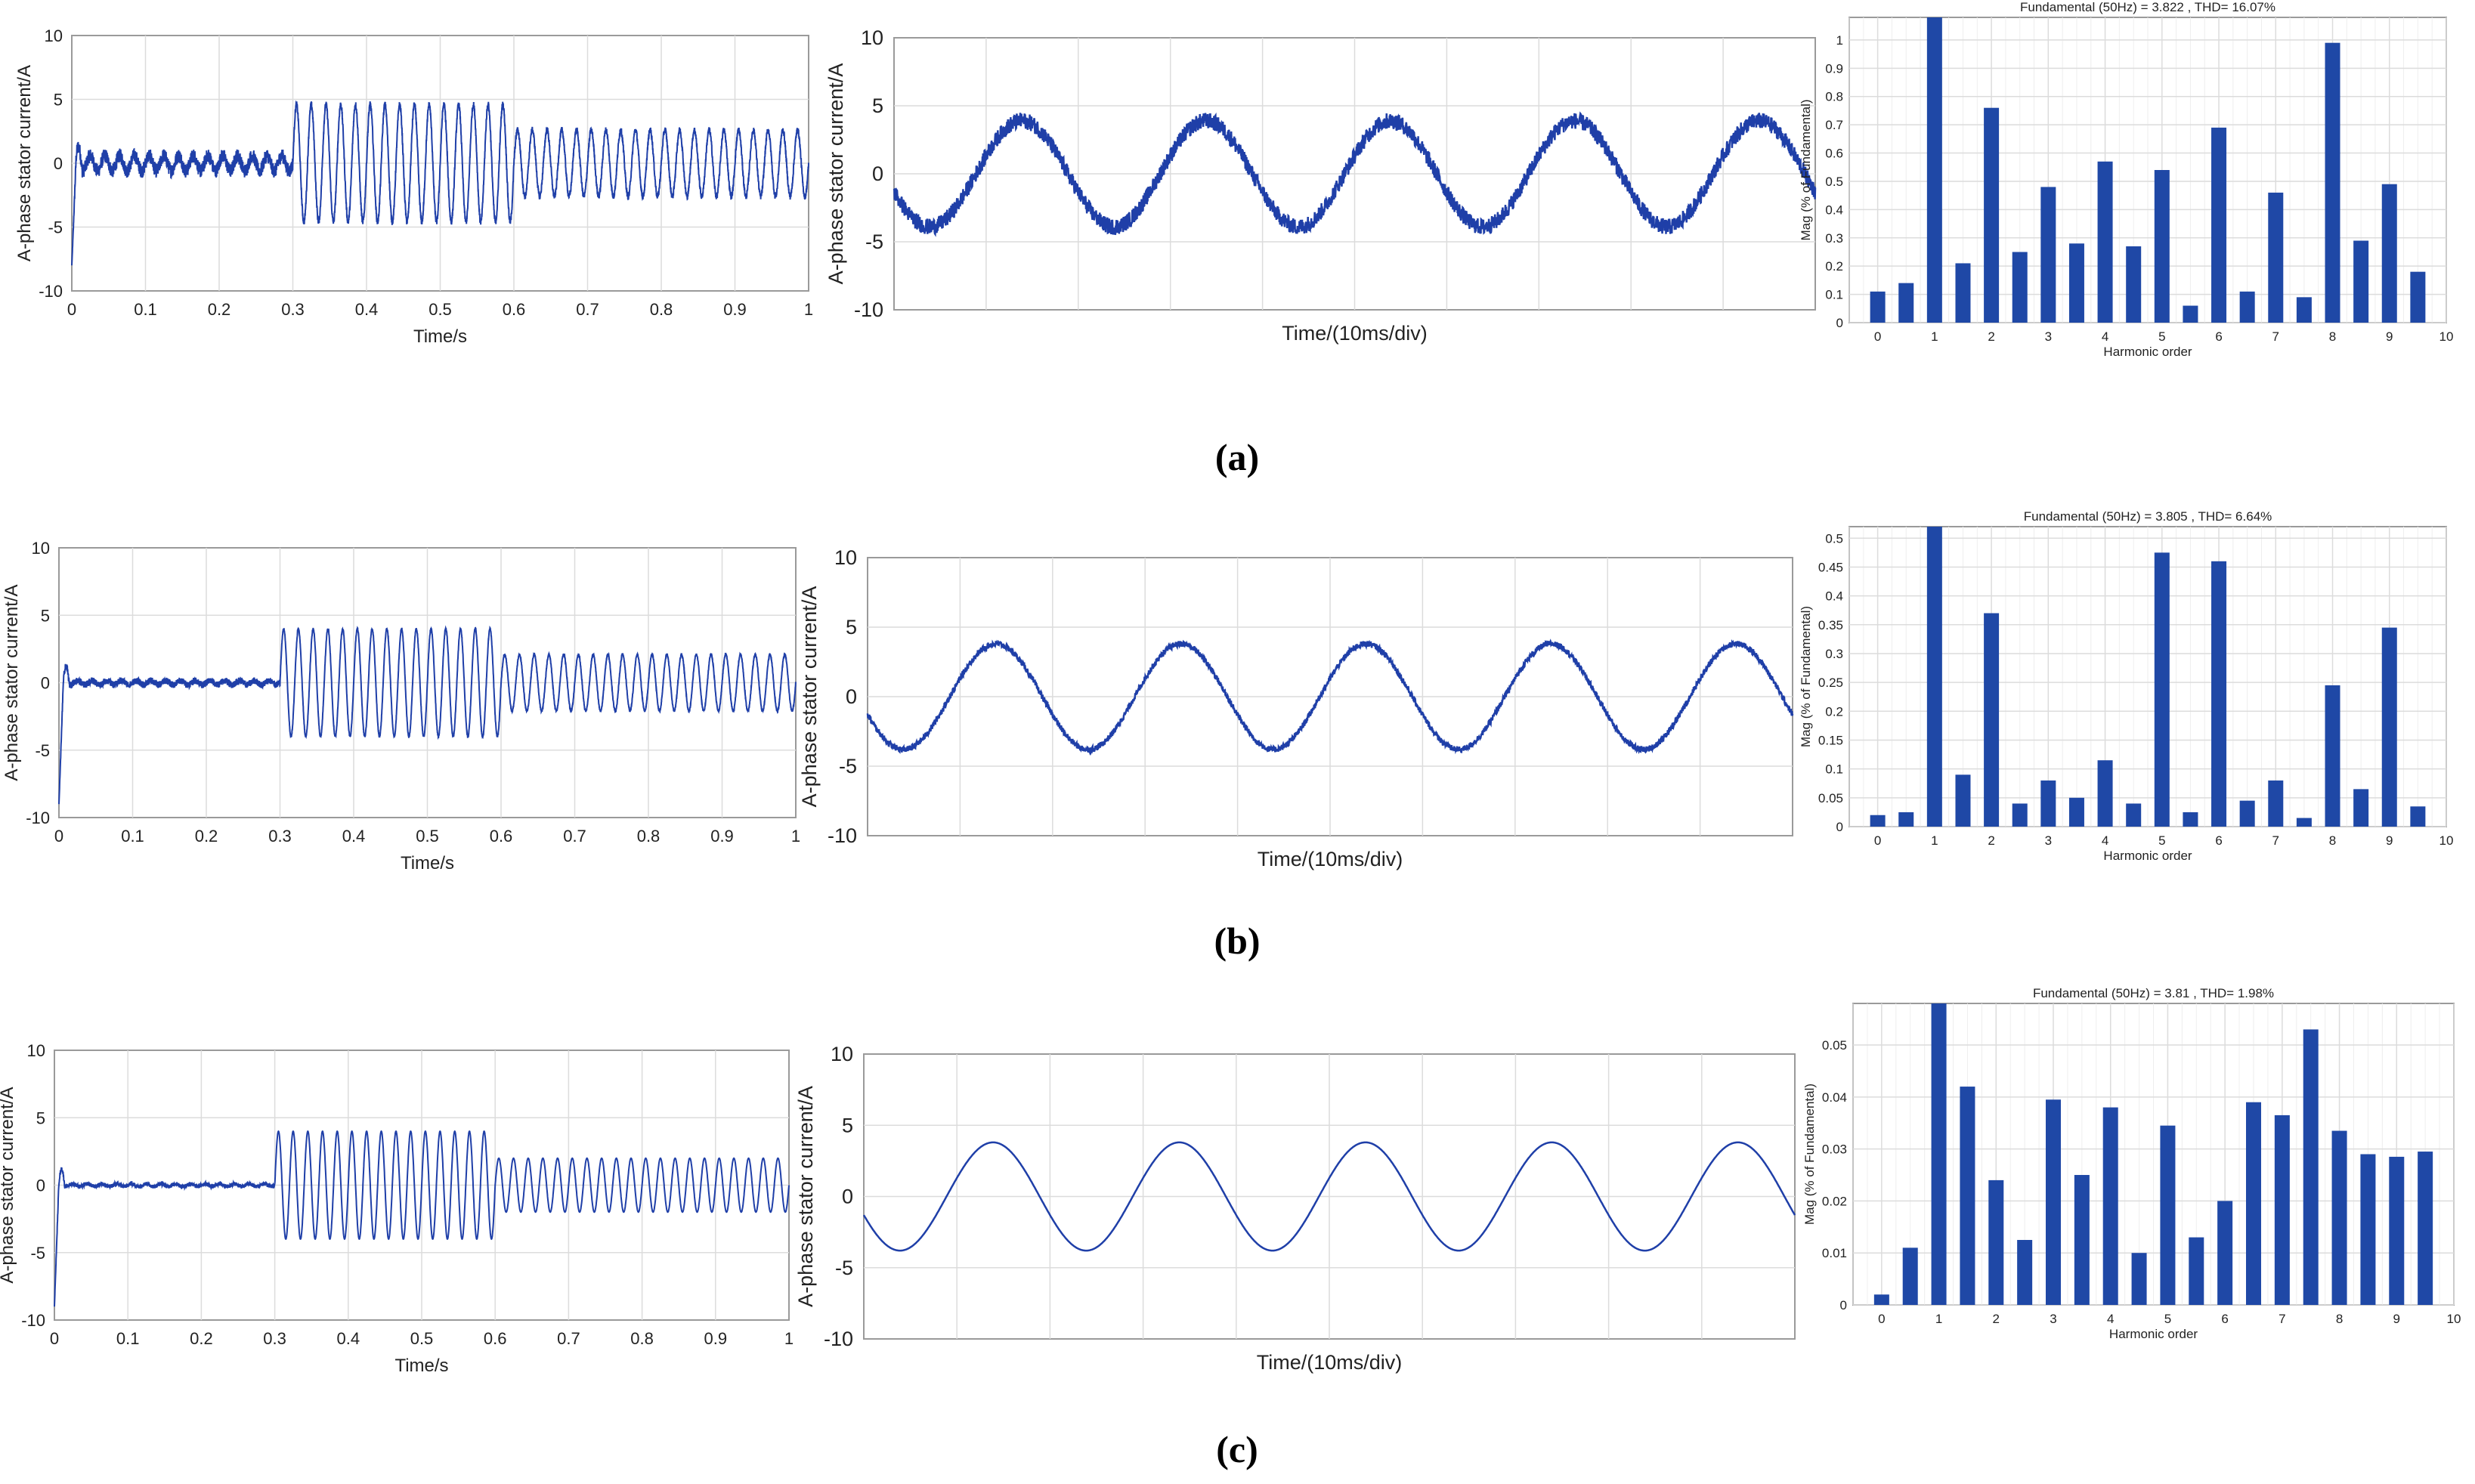 This screenshot has width=2475, height=1484. Describe the element at coordinates (1834, 1097) in the screenshot. I see `y-tick-label: 0.04` at that location.